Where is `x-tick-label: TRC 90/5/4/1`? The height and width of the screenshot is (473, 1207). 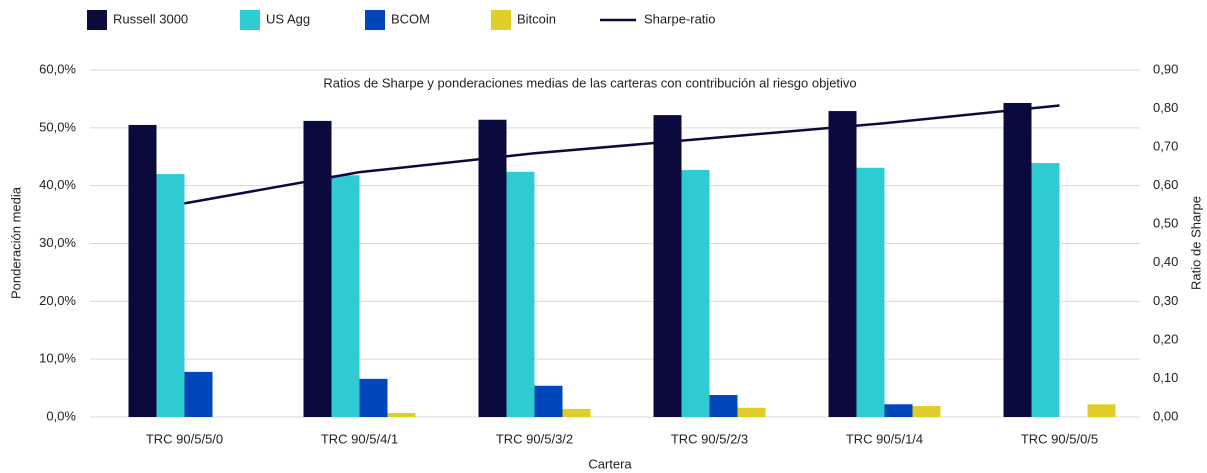
x-tick-label: TRC 90/5/4/1 is located at coordinates (359, 438).